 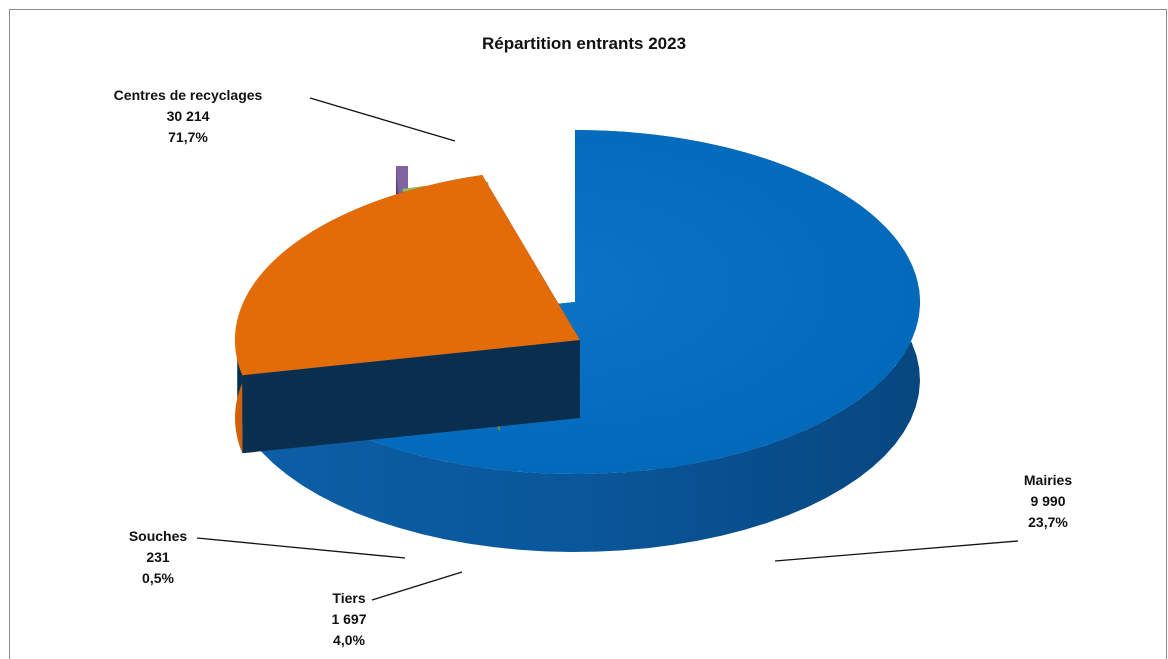 What do you see at coordinates (407, 275) in the screenshot?
I see `pie-slice-mairies` at bounding box center [407, 275].